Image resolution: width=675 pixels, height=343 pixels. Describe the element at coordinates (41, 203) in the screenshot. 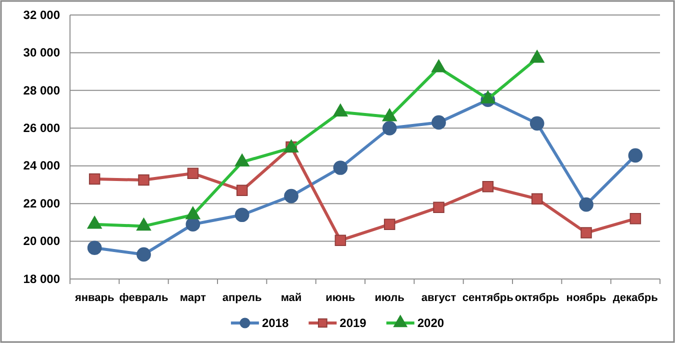

I see `y-tick-label: 22 000` at that location.